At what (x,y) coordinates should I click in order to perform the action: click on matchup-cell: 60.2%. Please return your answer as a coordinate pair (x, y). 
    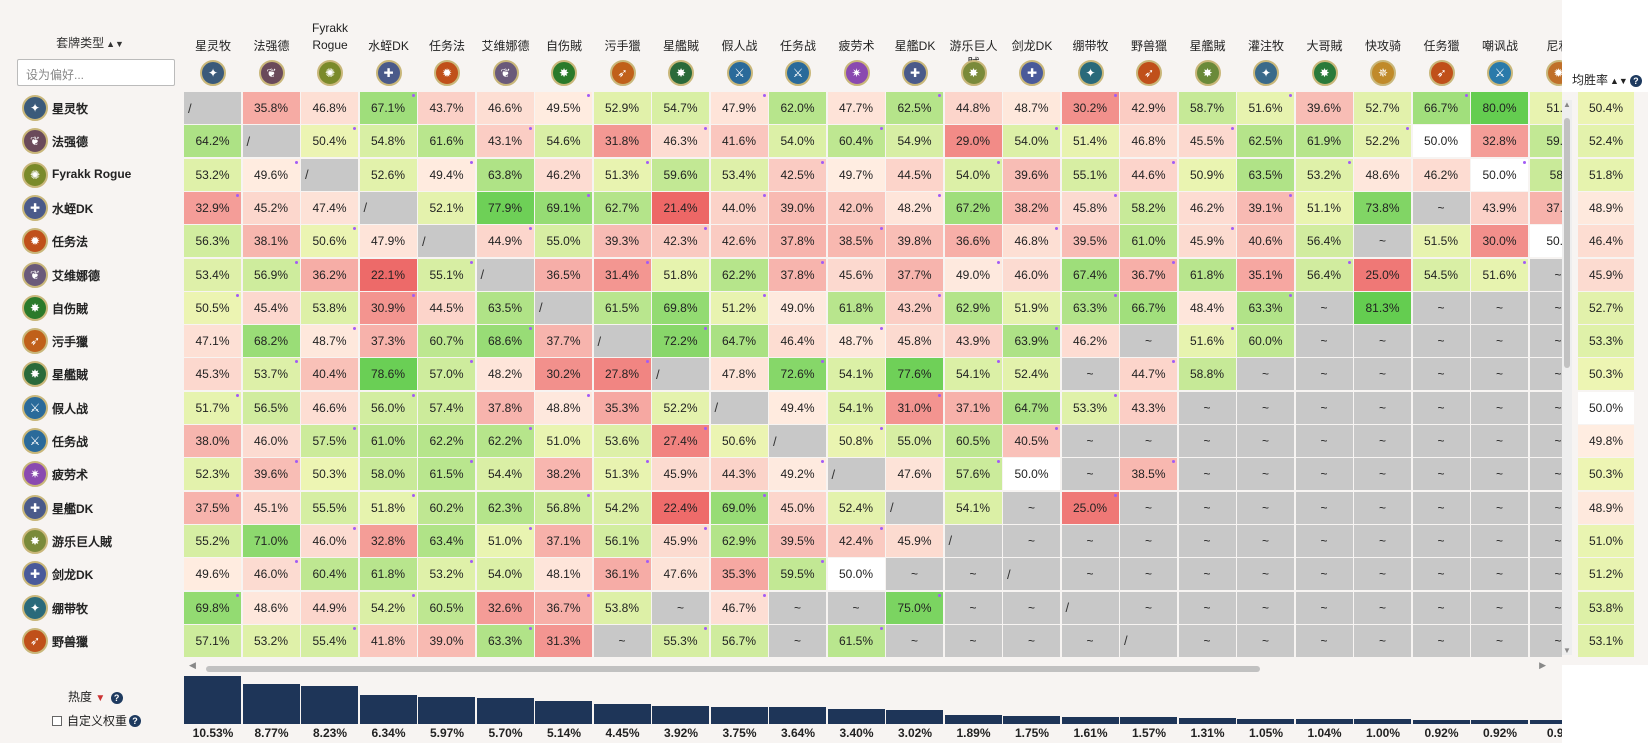
    Looking at the image, I should click on (446, 507).